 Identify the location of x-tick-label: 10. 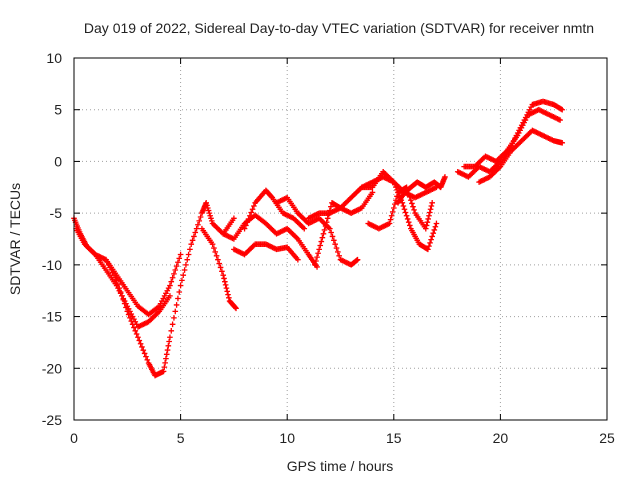
(287, 438).